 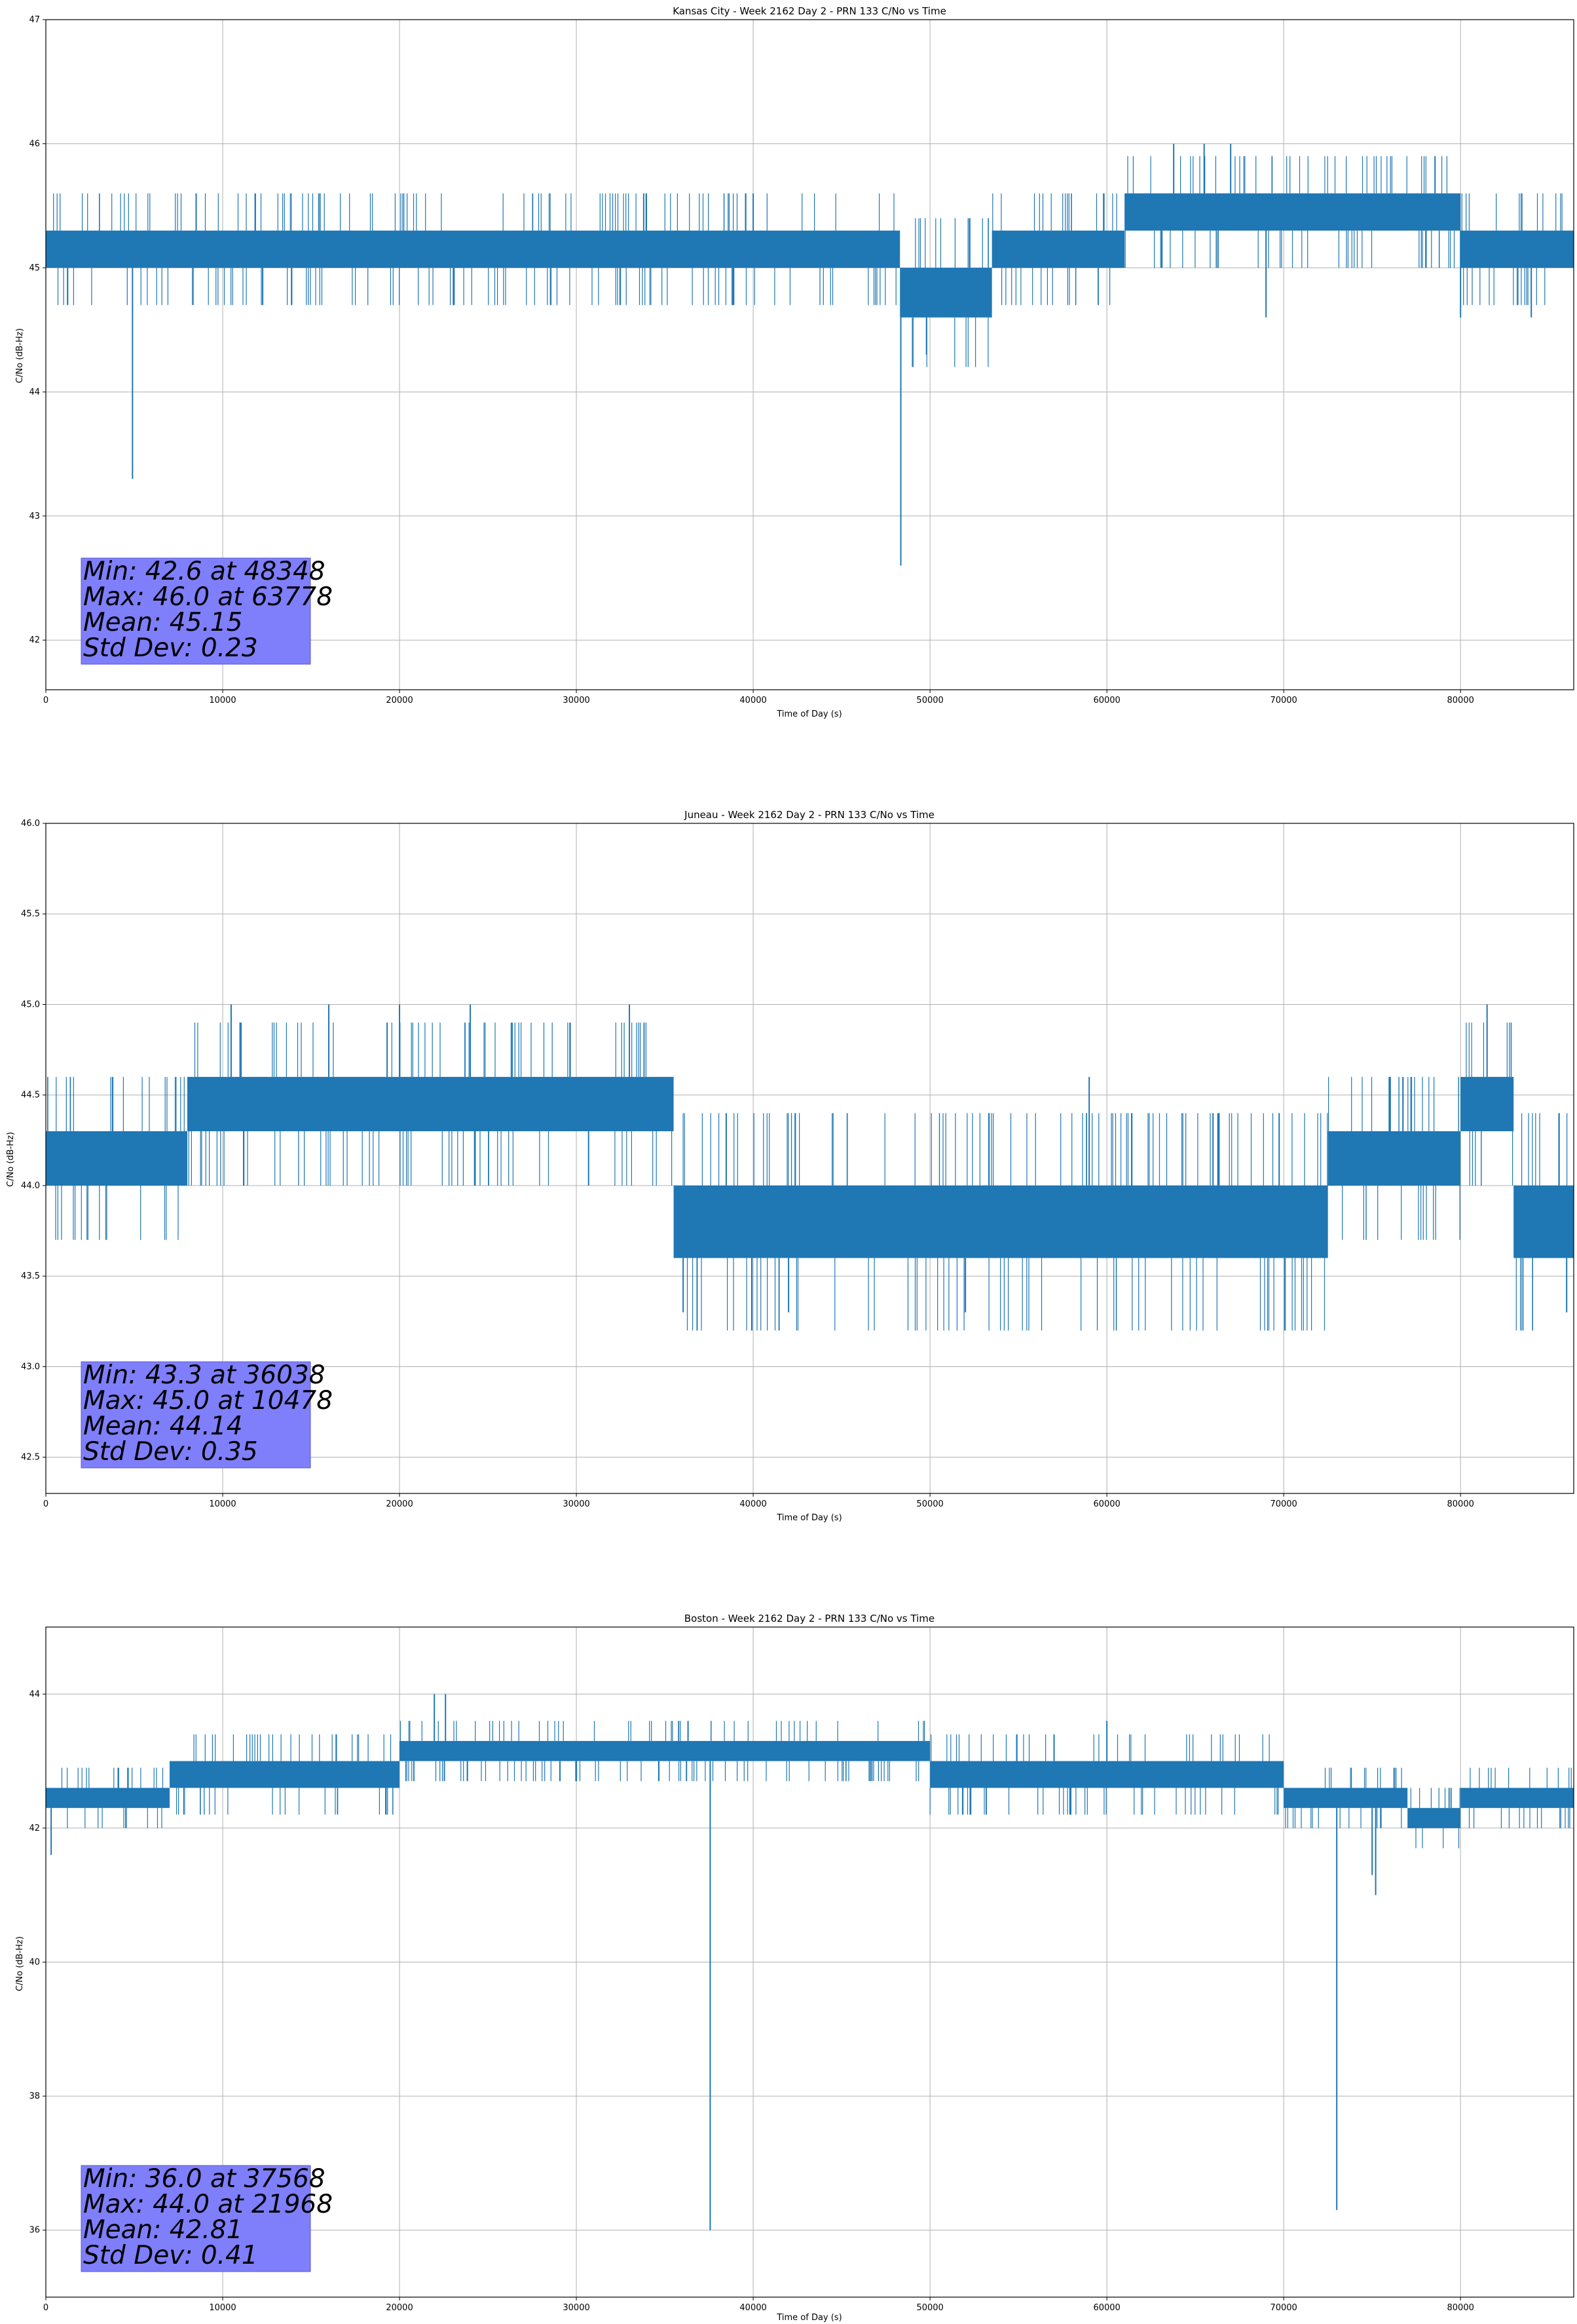 What do you see at coordinates (30, 1186) in the screenshot?
I see `y-tick-label: 44.0` at bounding box center [30, 1186].